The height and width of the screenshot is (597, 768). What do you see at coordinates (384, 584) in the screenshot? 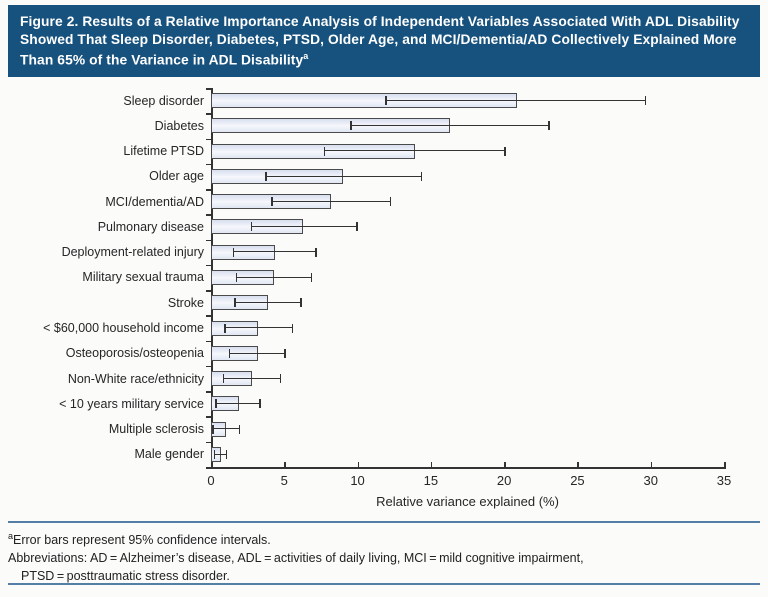
I see `divider-bottom` at bounding box center [384, 584].